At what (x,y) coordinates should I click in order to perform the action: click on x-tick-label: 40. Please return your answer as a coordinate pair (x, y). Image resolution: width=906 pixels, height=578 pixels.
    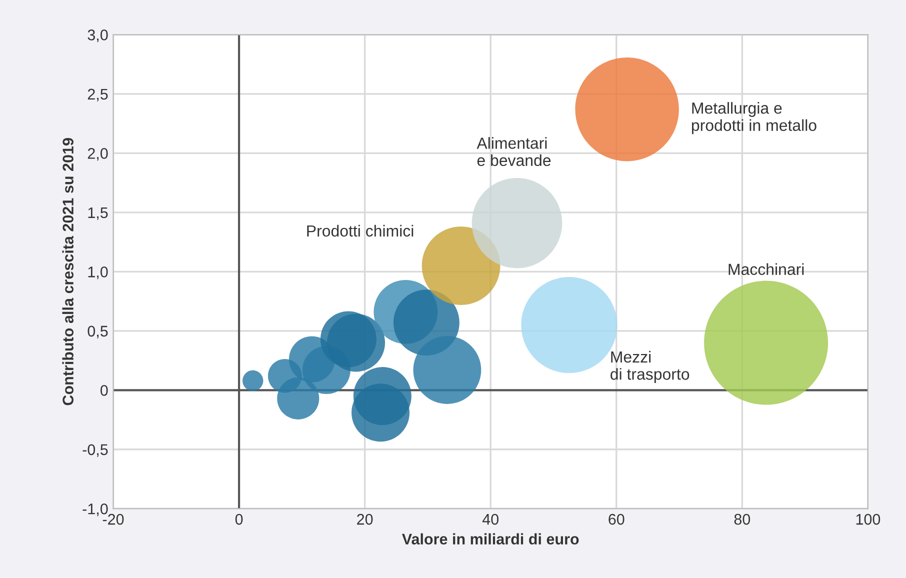
    Looking at the image, I should click on (490, 519).